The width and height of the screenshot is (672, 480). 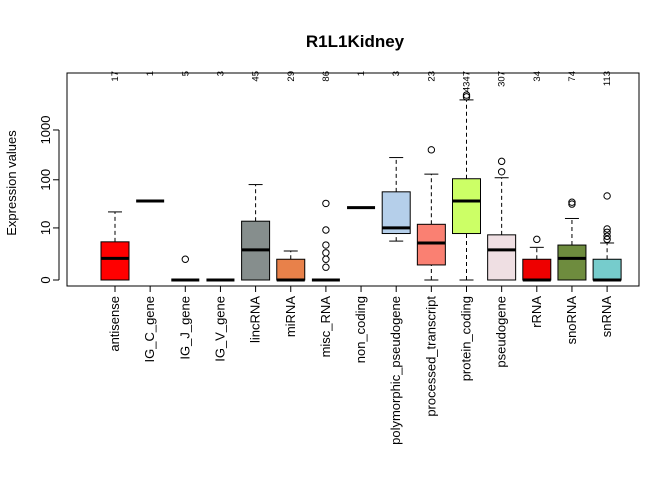 I want to click on box-miRNA, so click(x=291, y=266).